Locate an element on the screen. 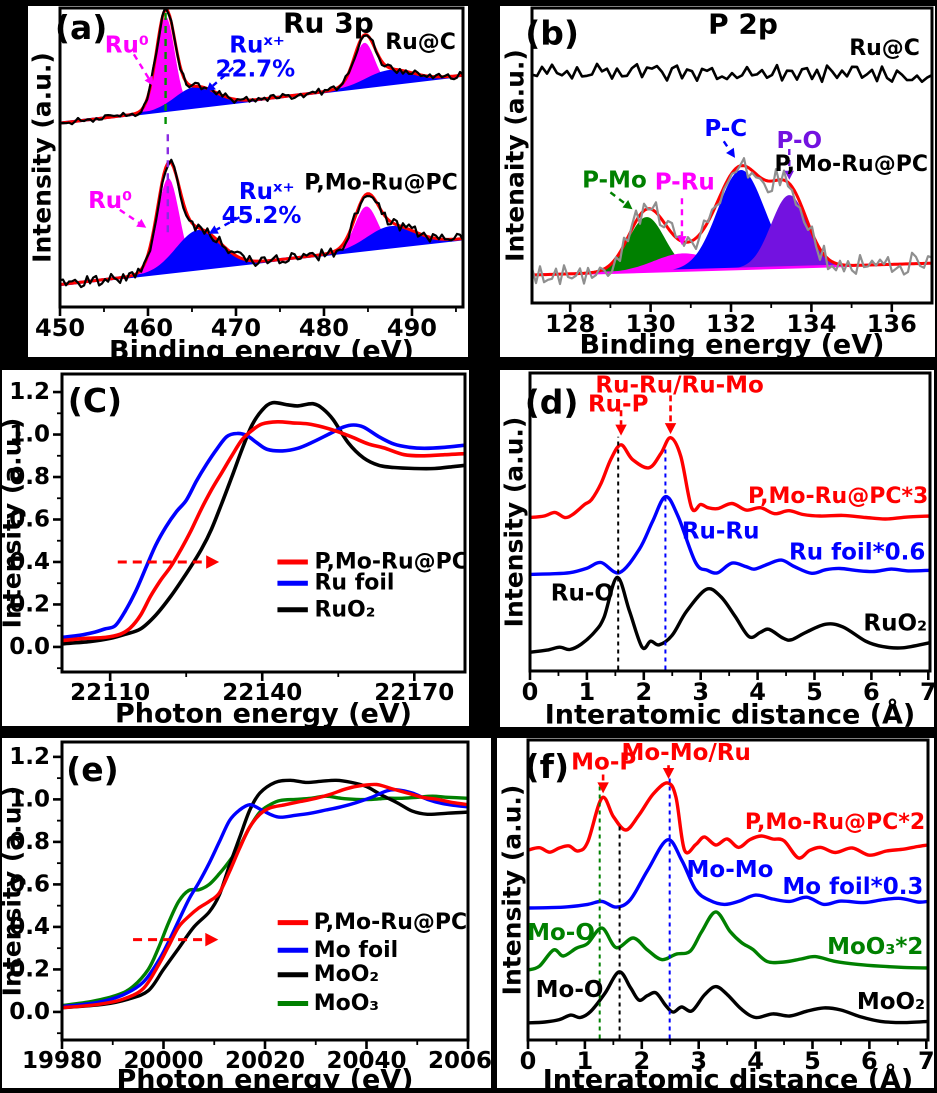 This screenshot has height=1093, width=937. x-tick-label: 6 is located at coordinates (871, 692).